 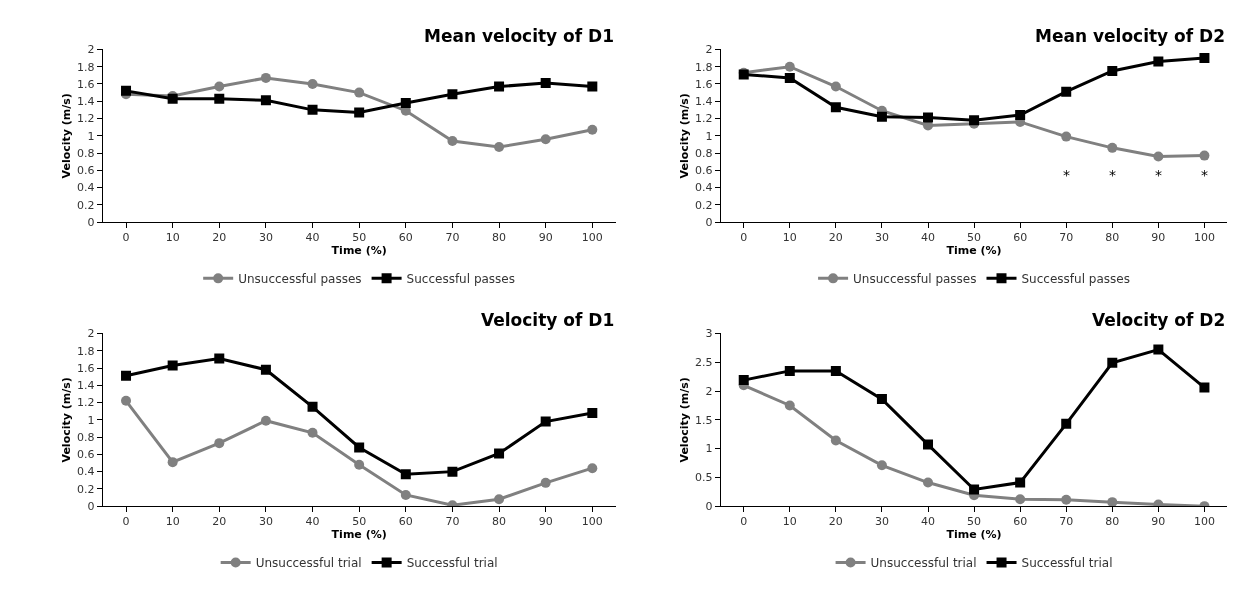 I want to click on x-tick-label: 40, so click(x=312, y=522).